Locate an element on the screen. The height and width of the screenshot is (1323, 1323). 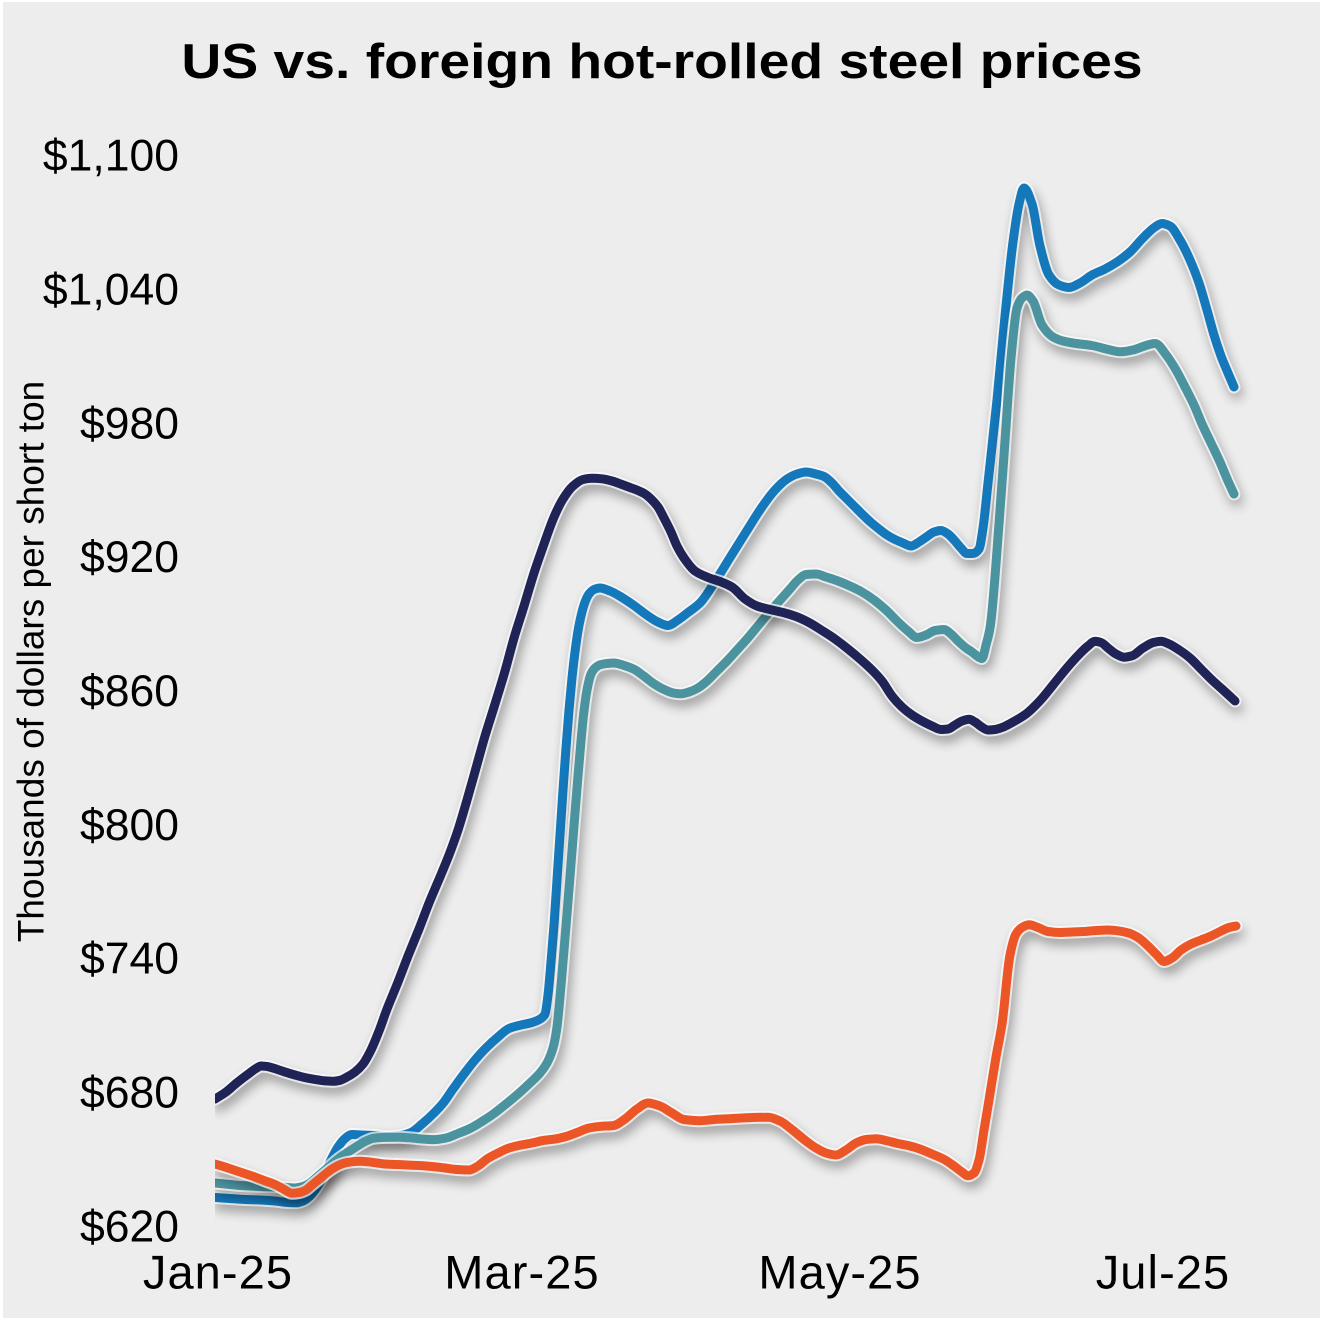
svg-text: $800 is located at coordinates (129, 825).